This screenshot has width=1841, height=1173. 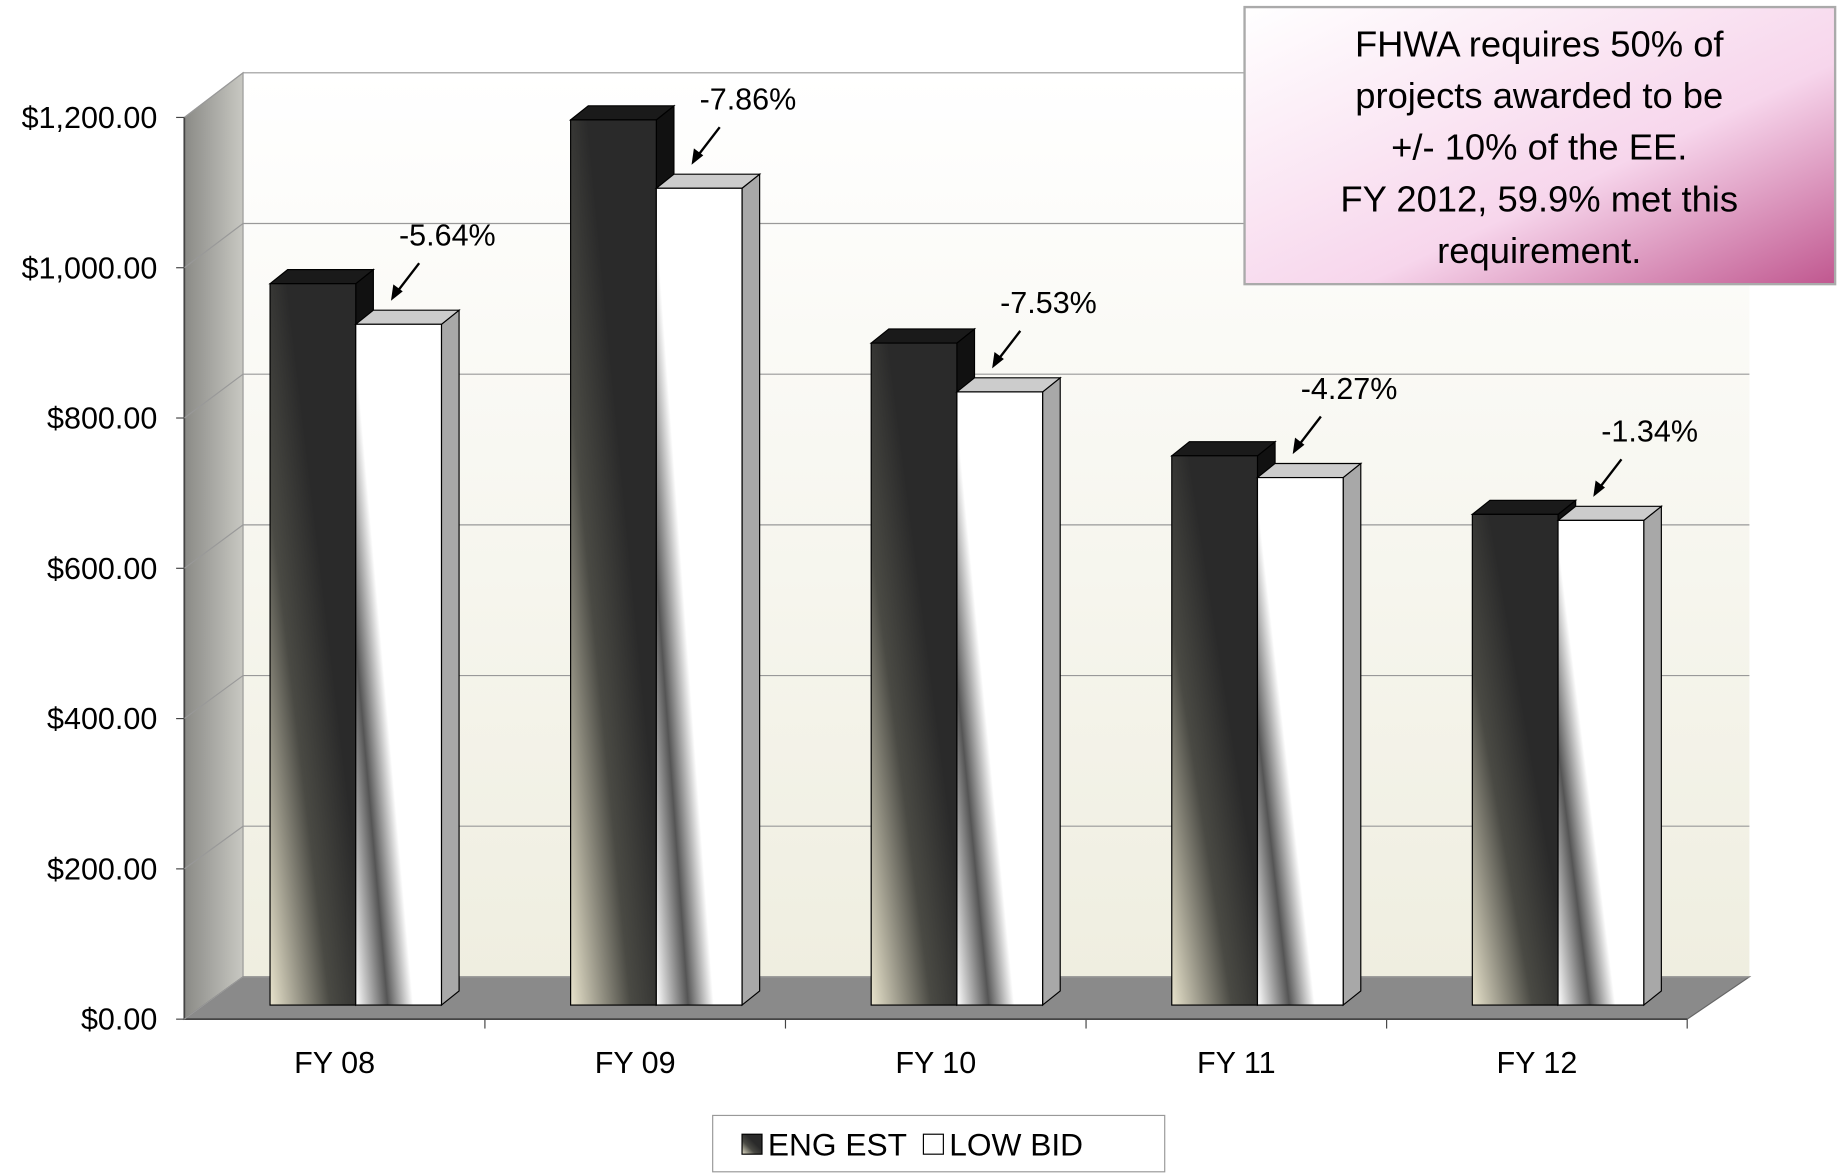 What do you see at coordinates (90, 268) in the screenshot?
I see `y-tick-label: $1,000.00` at bounding box center [90, 268].